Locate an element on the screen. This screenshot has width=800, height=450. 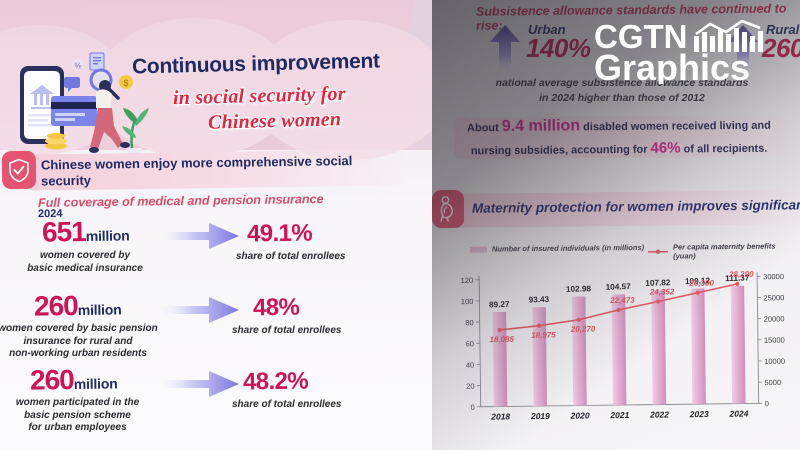
stat-desc-line: basic pension scheme is located at coordinates (77, 415).